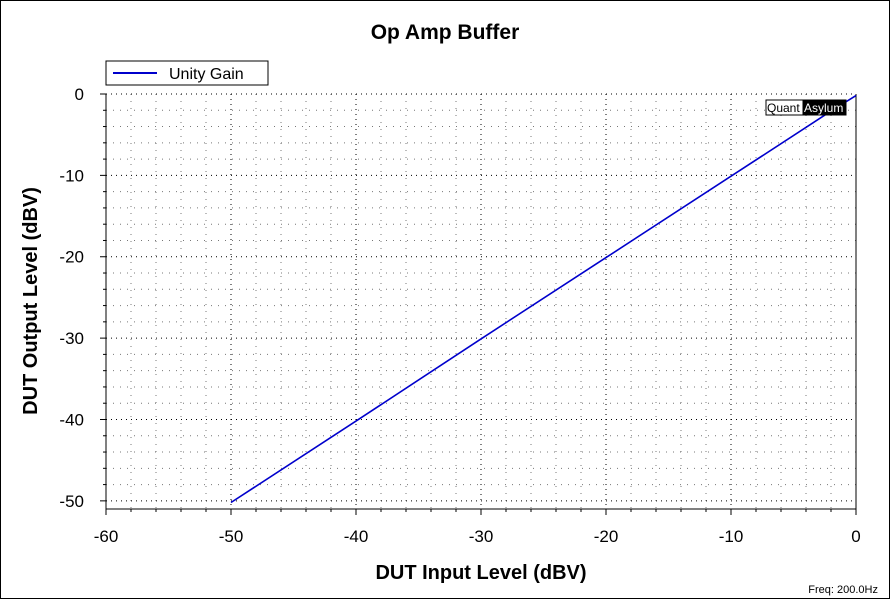 This screenshot has width=890, height=603. What do you see at coordinates (731, 536) in the screenshot?
I see `x-tick-label: -10` at bounding box center [731, 536].